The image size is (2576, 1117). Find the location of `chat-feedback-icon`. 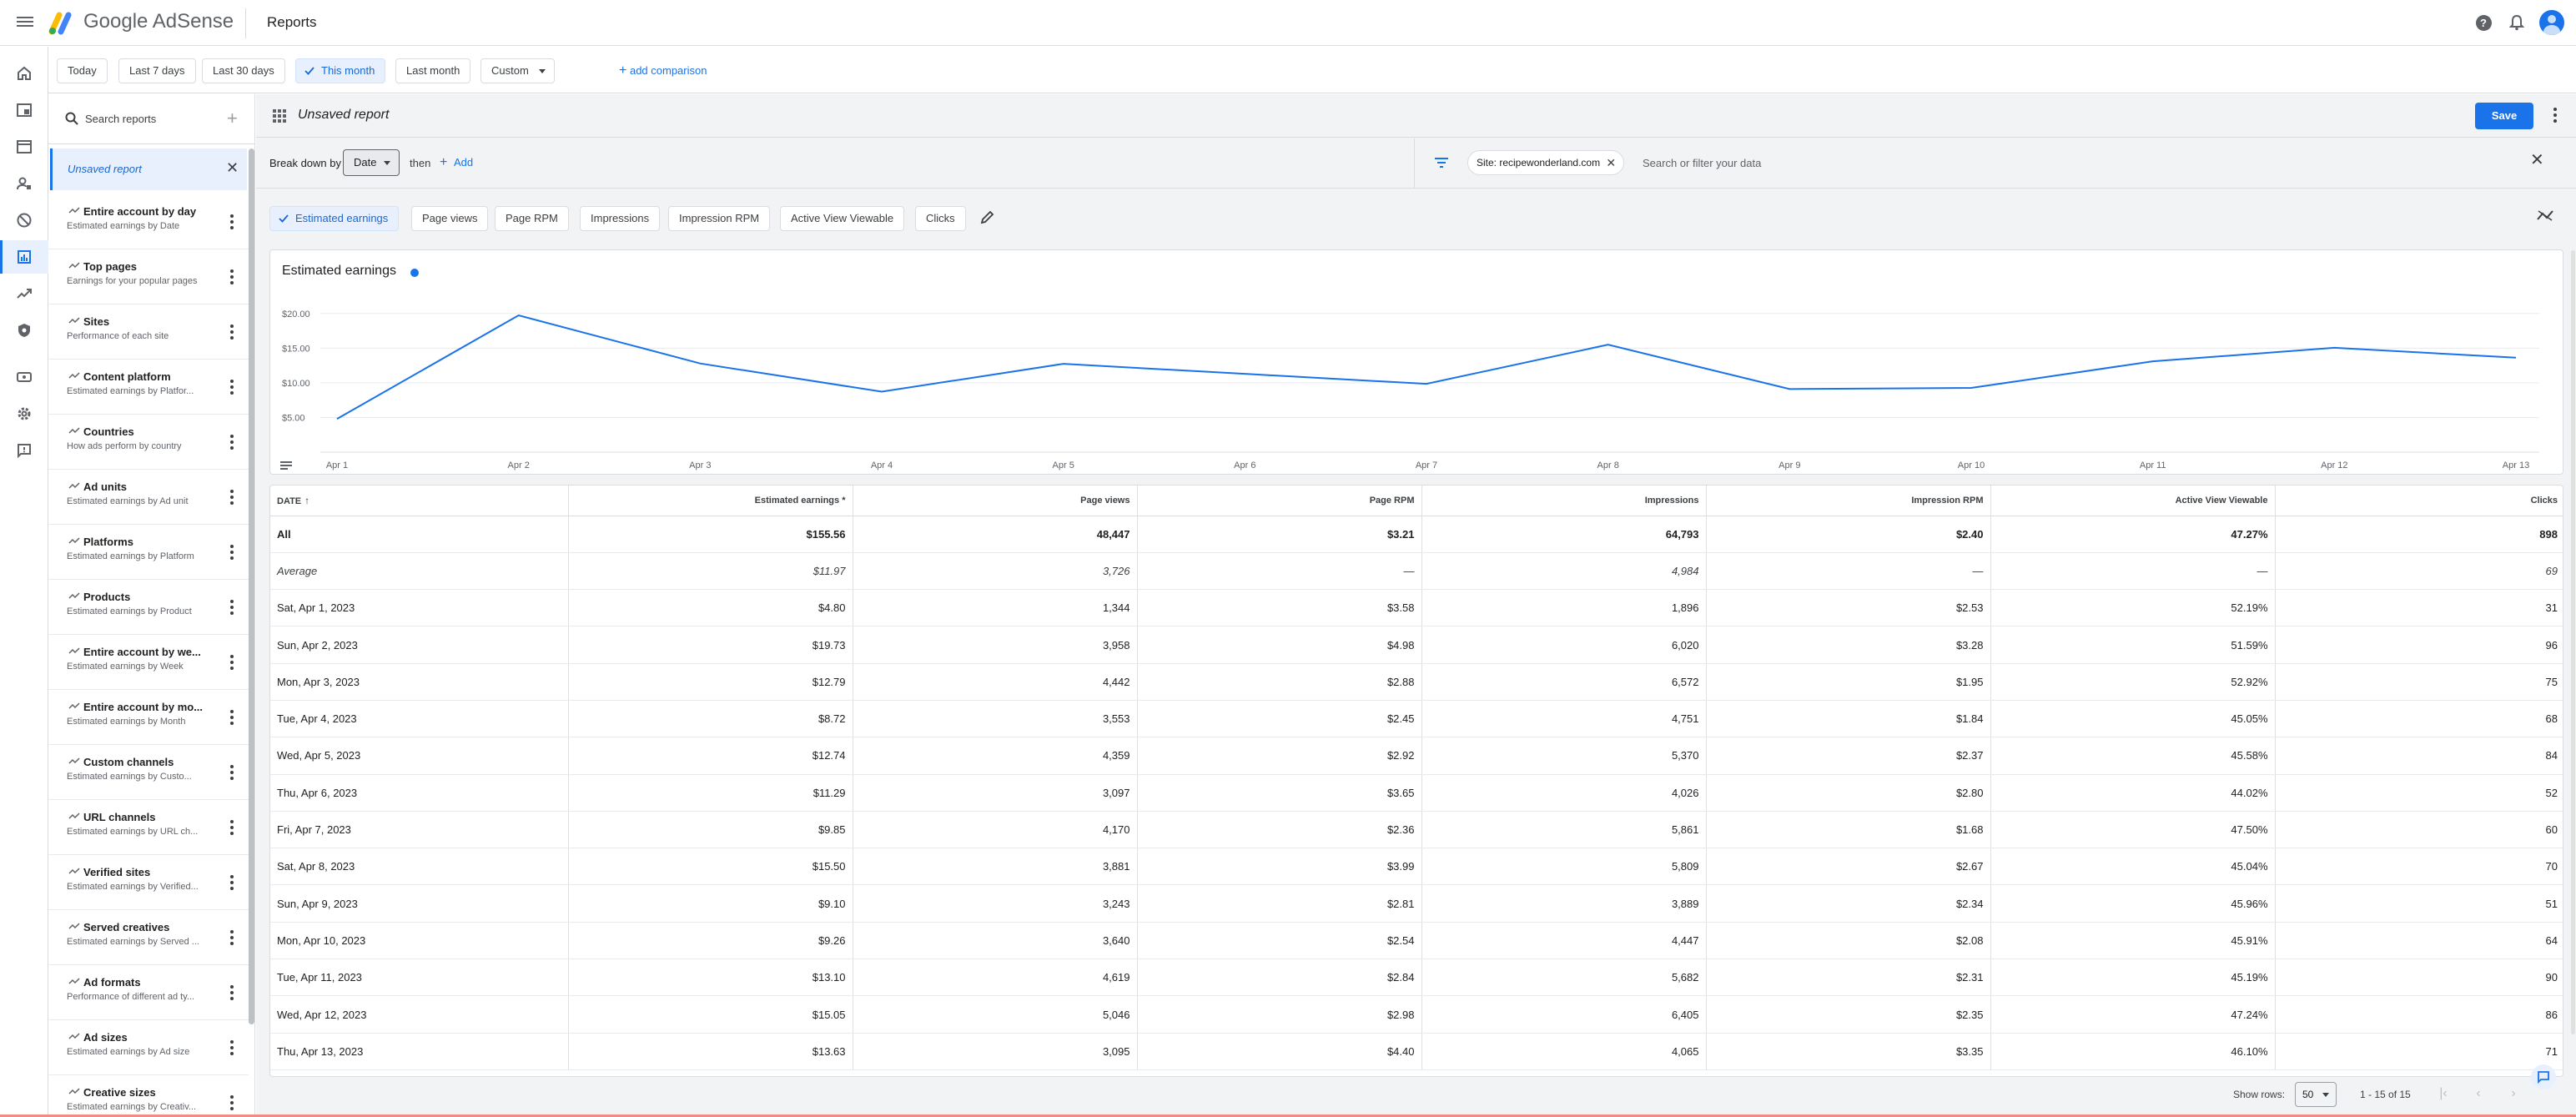

chat-feedback-icon is located at coordinates (2543, 1076).